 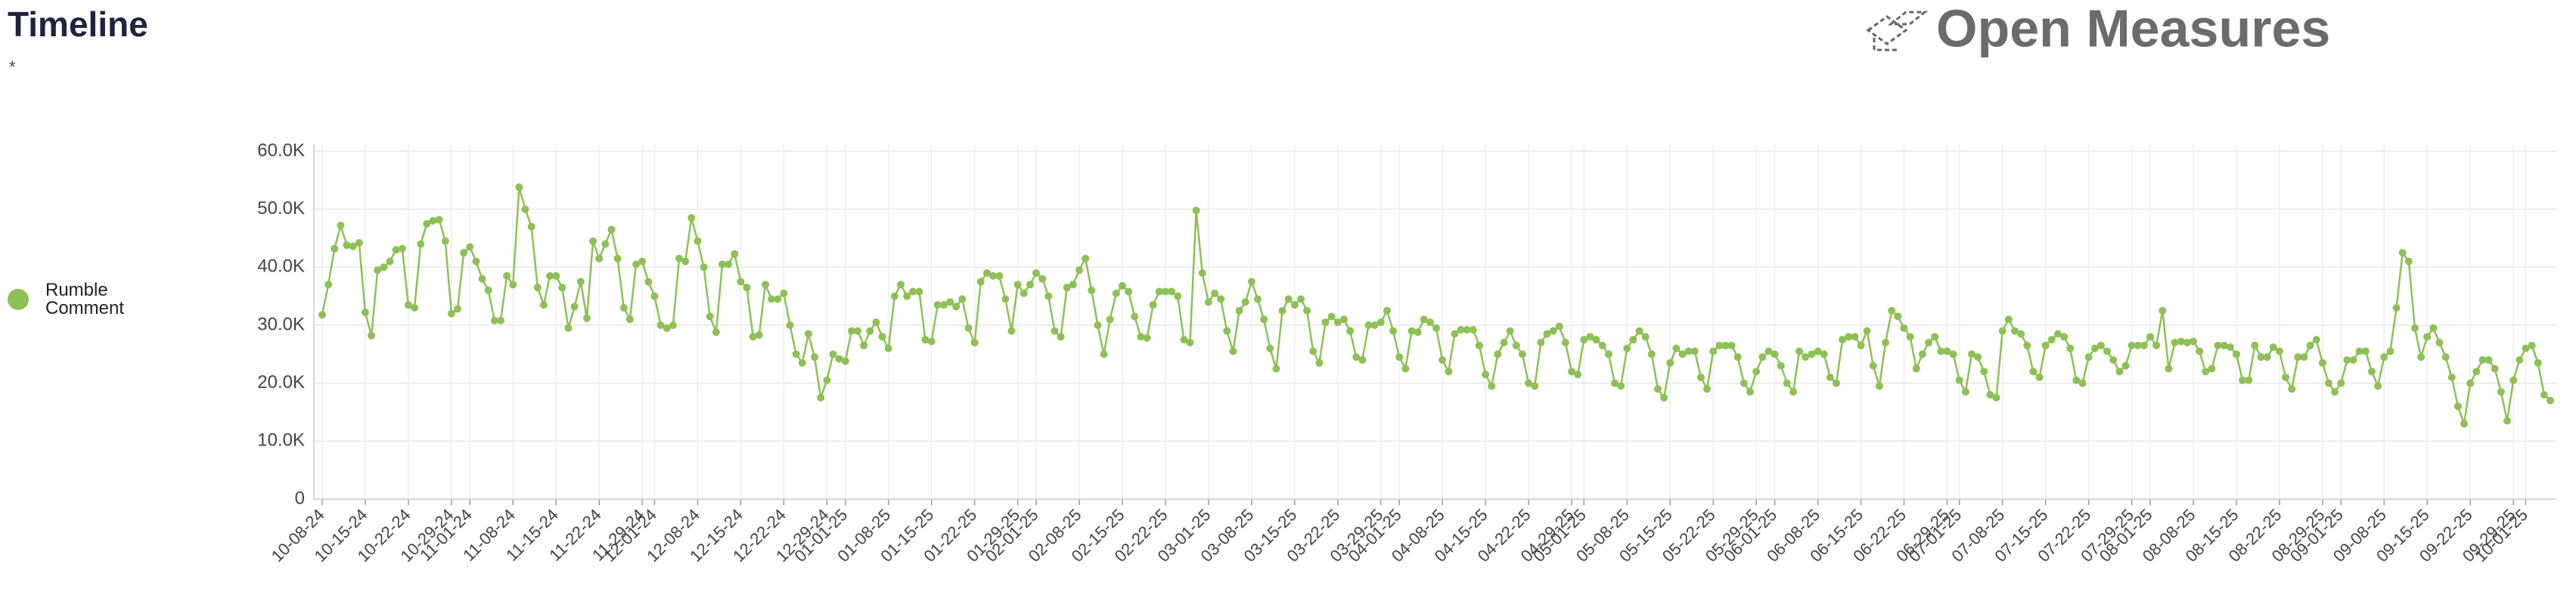 I want to click on y-tick-label: 20.0K, so click(x=281, y=382).